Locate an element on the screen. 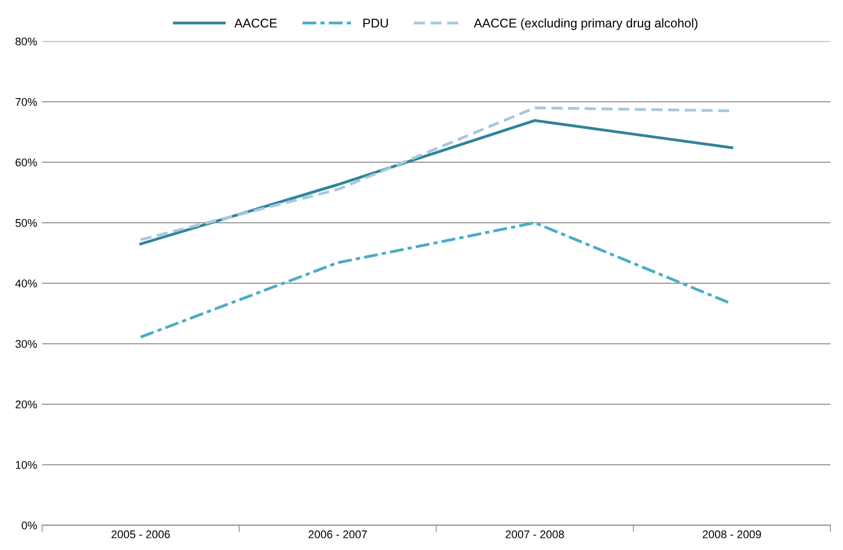 The image size is (843, 550). y-tick-label: 80% is located at coordinates (26, 42).